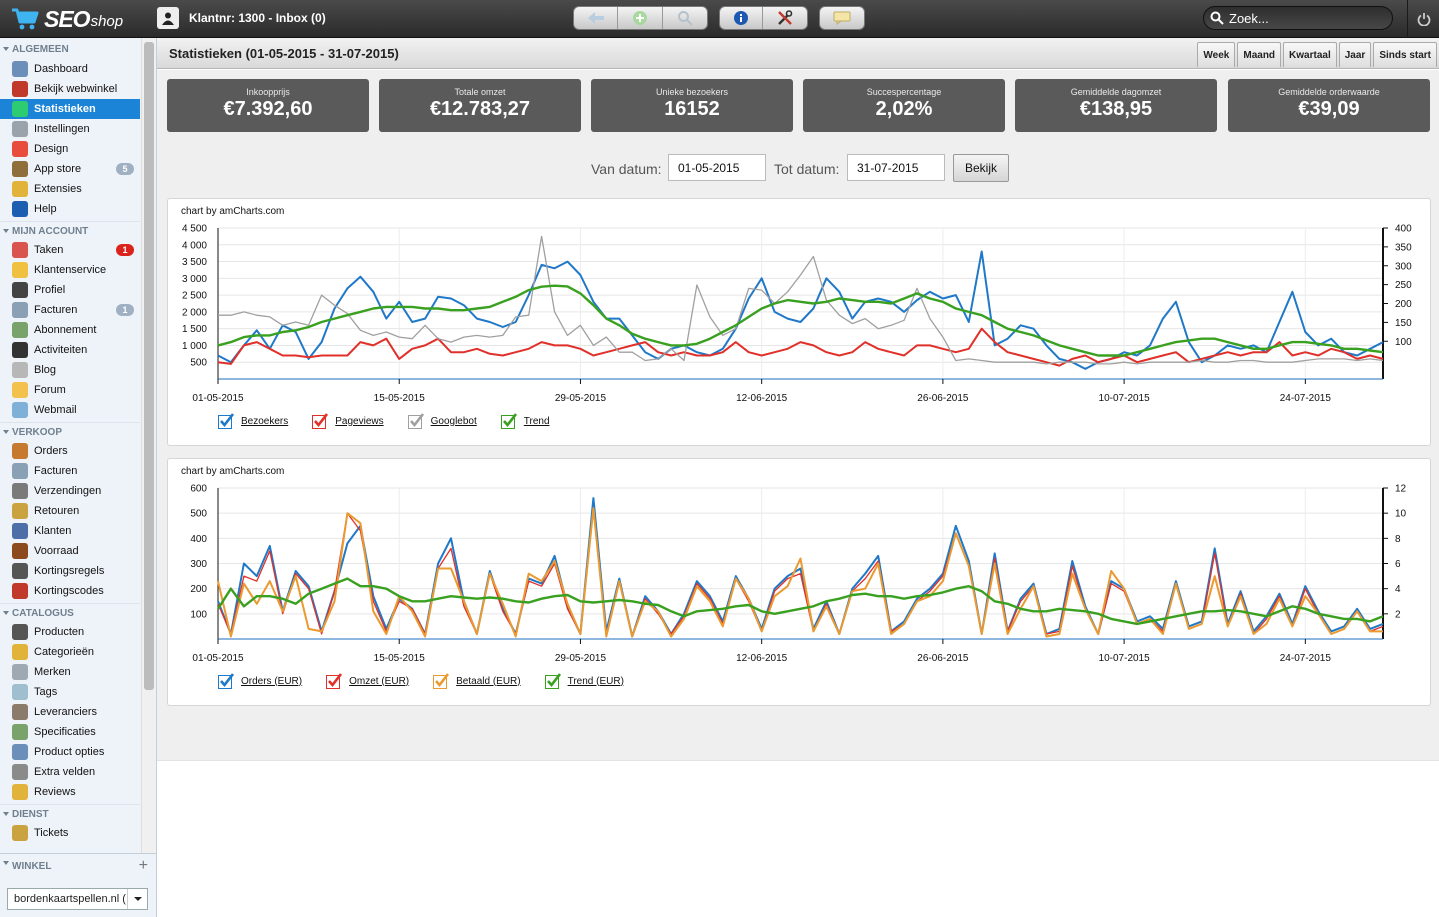 Image resolution: width=1439 pixels, height=917 pixels. What do you see at coordinates (77, 899) in the screenshot?
I see `shop-select: bordenkaartspellen.nl (` at bounding box center [77, 899].